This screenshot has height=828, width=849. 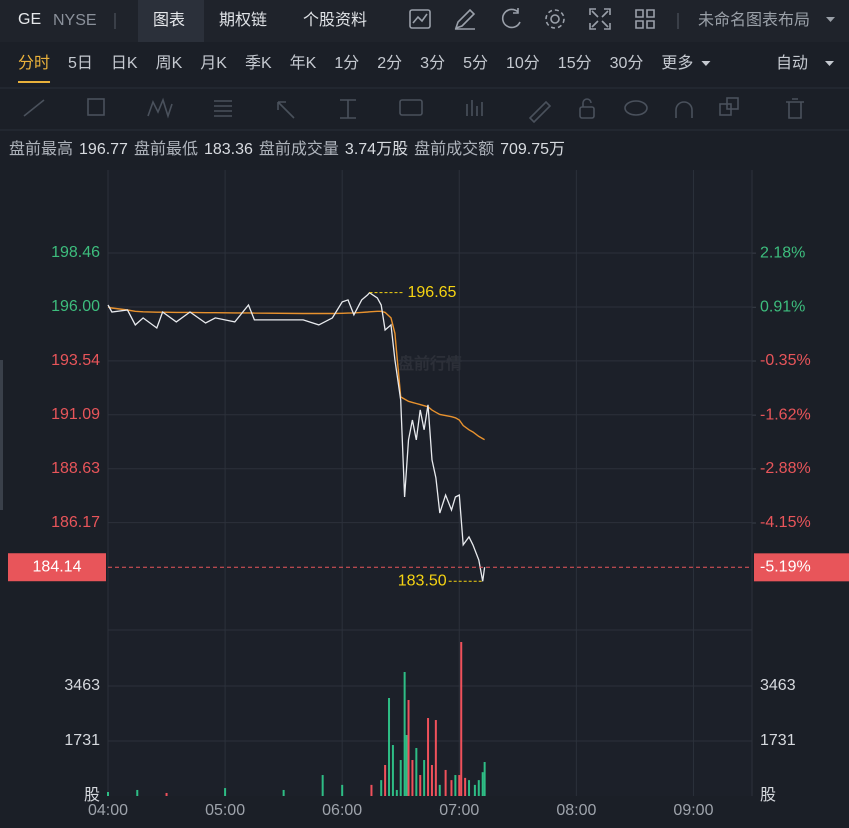 What do you see at coordinates (75, 252) in the screenshot?
I see `y-tick-label: 198.46` at bounding box center [75, 252].